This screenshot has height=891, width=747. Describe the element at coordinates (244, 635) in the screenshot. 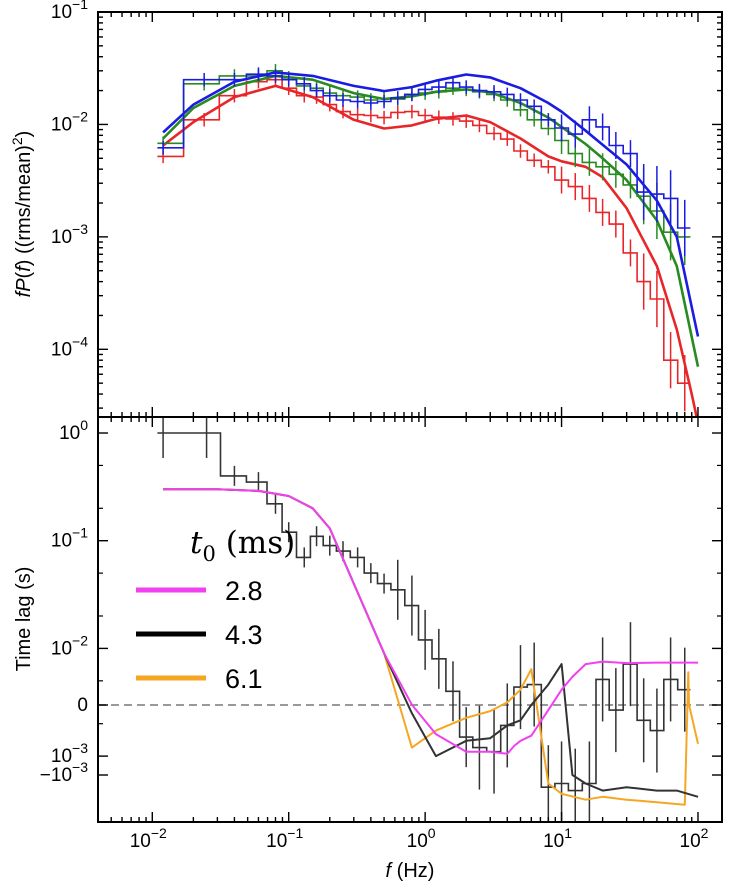

I see `legend-label-4.3: 4.3` at that location.